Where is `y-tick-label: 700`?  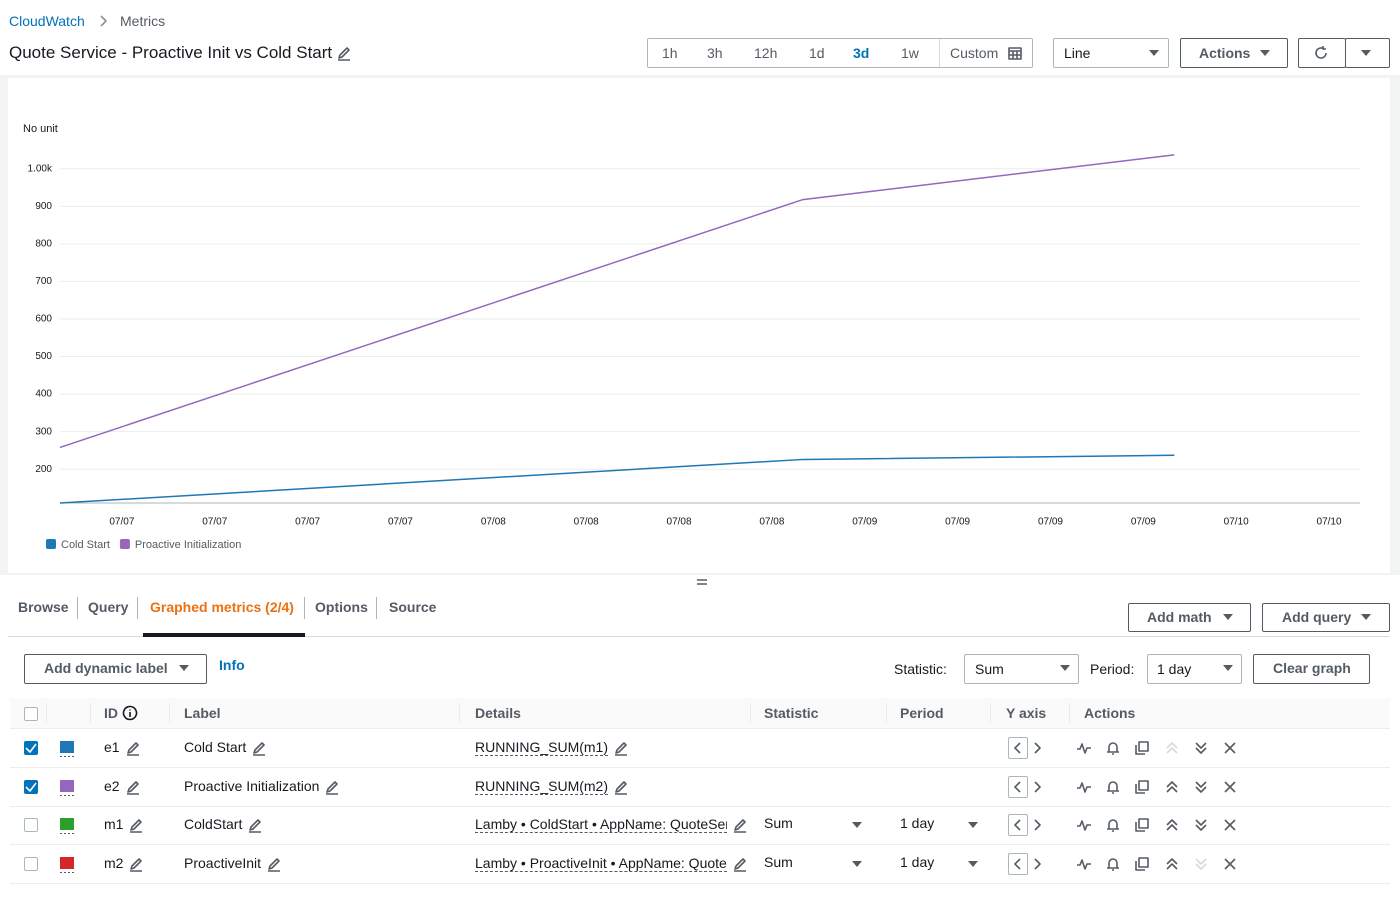
y-tick-label: 700 is located at coordinates (43, 281).